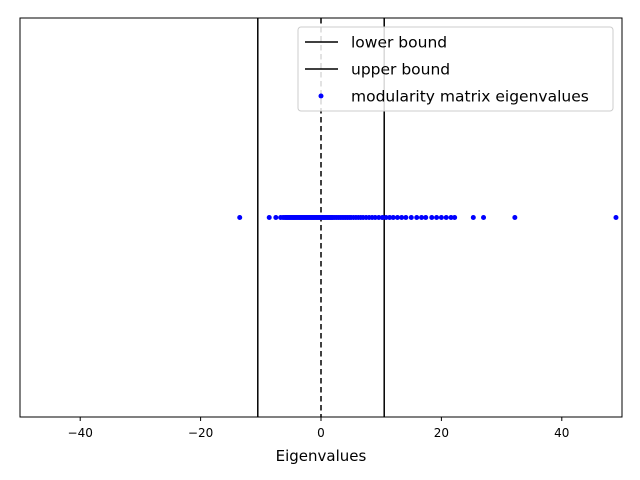  What do you see at coordinates (400, 70) in the screenshot?
I see `legend-label: upper bound` at bounding box center [400, 70].